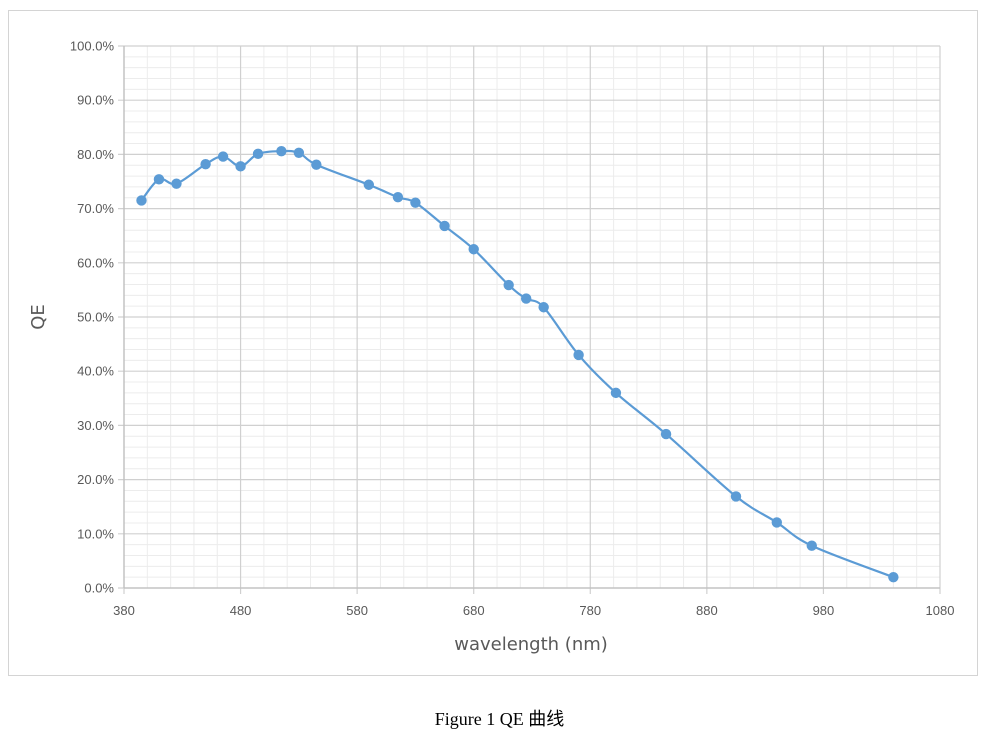 The image size is (999, 736). What do you see at coordinates (92, 46) in the screenshot?
I see `y-tick-label: 100.0%` at bounding box center [92, 46].